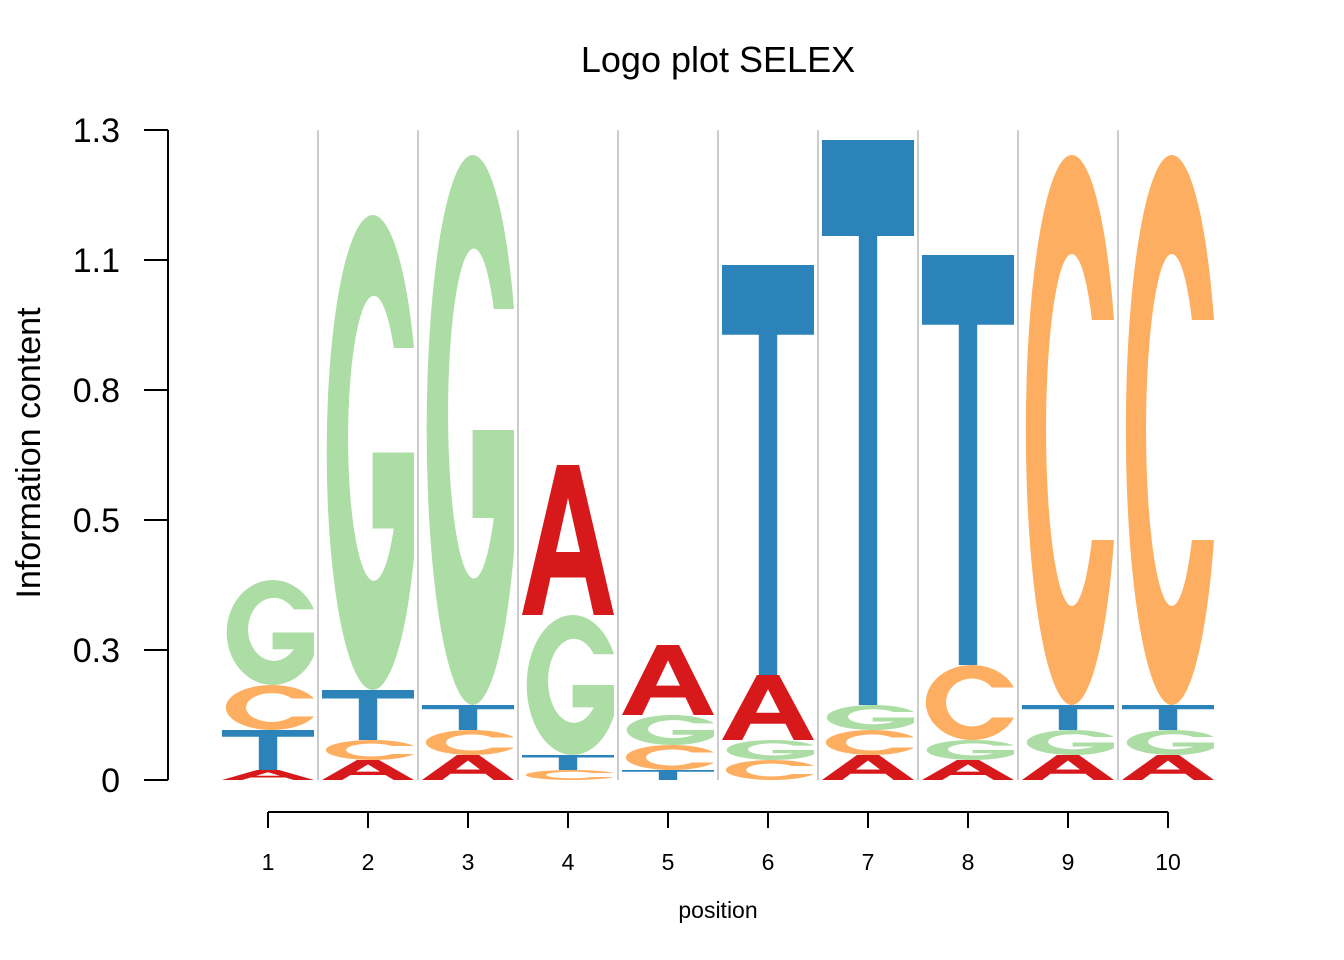  What do you see at coordinates (468, 862) in the screenshot?
I see `x-tick-label: 3` at bounding box center [468, 862].